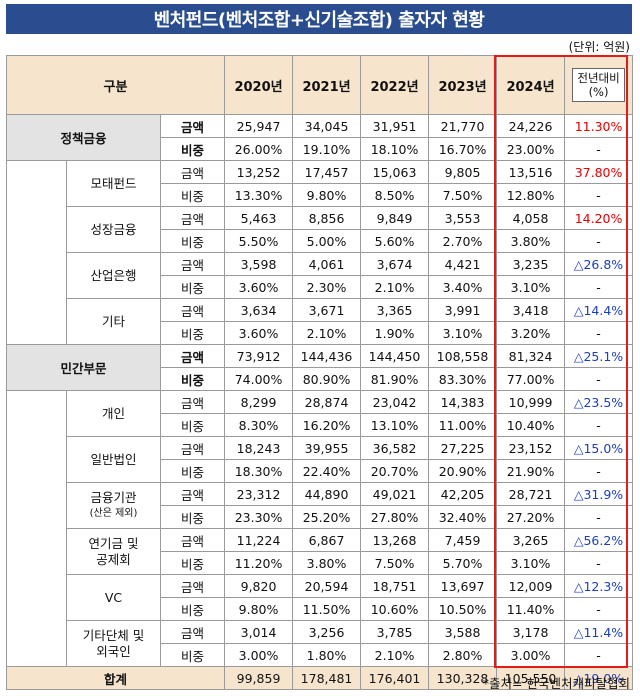  What do you see at coordinates (598, 85) in the screenshot?
I see `yoy-box: 전년대비 (%)` at bounding box center [598, 85].